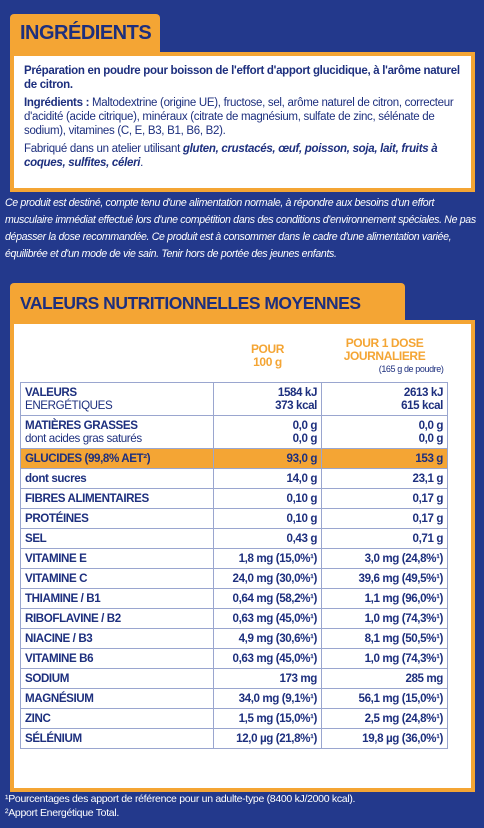 This screenshot has width=484, height=828. What do you see at coordinates (302, 458) in the screenshot?
I see `cell-line: 93,0 g` at bounding box center [302, 458].